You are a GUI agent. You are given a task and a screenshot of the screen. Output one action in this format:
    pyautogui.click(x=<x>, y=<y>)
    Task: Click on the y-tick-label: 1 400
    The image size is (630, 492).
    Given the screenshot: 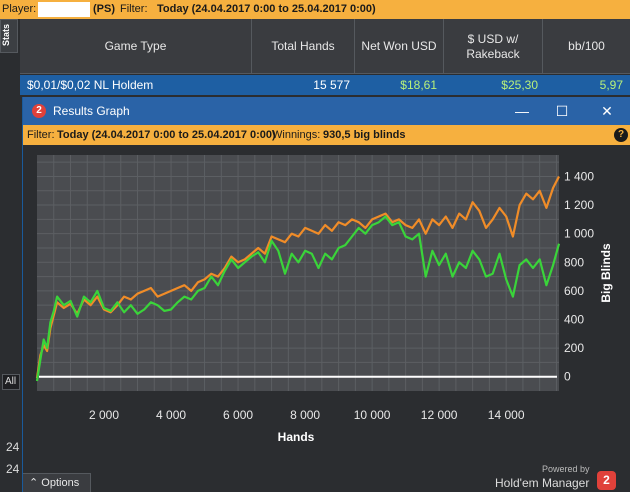 What is the action you would take?
    pyautogui.click(x=579, y=176)
    